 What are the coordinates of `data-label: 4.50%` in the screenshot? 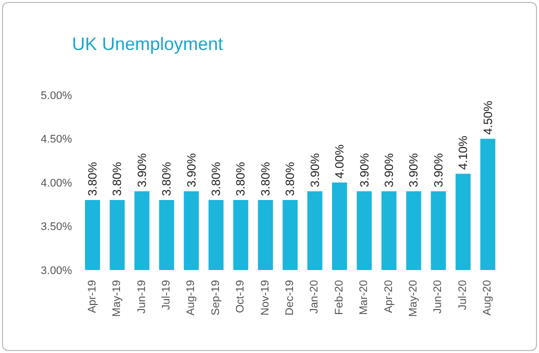 It's located at (487, 117).